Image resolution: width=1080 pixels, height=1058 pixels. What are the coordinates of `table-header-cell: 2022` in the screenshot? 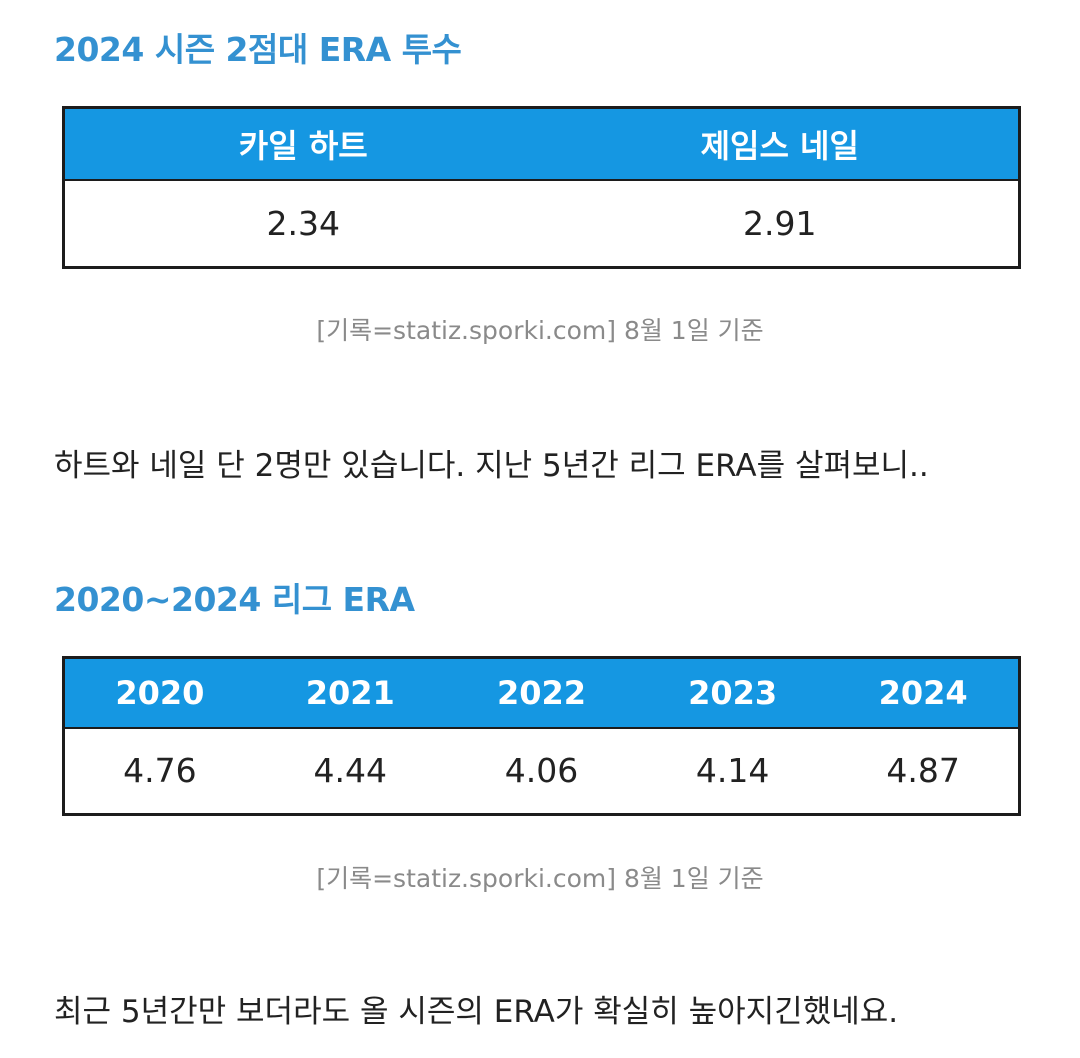 It's located at (541, 693).